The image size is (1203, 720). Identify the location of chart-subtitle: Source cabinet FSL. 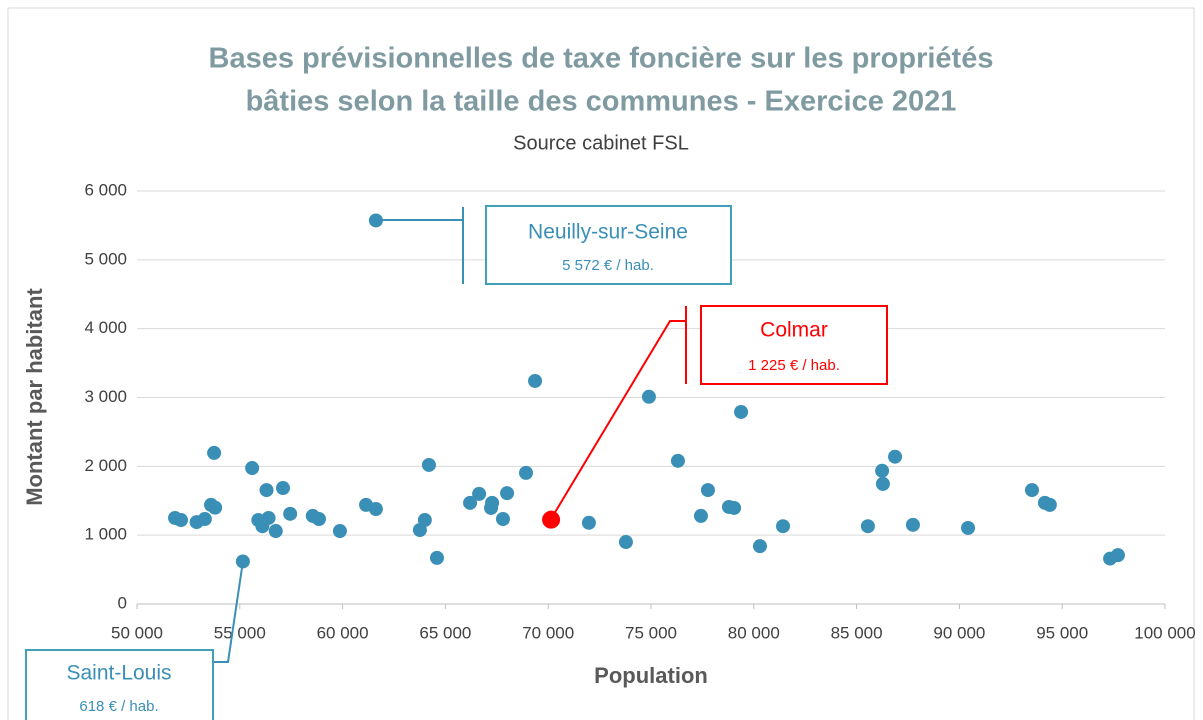
(601, 143).